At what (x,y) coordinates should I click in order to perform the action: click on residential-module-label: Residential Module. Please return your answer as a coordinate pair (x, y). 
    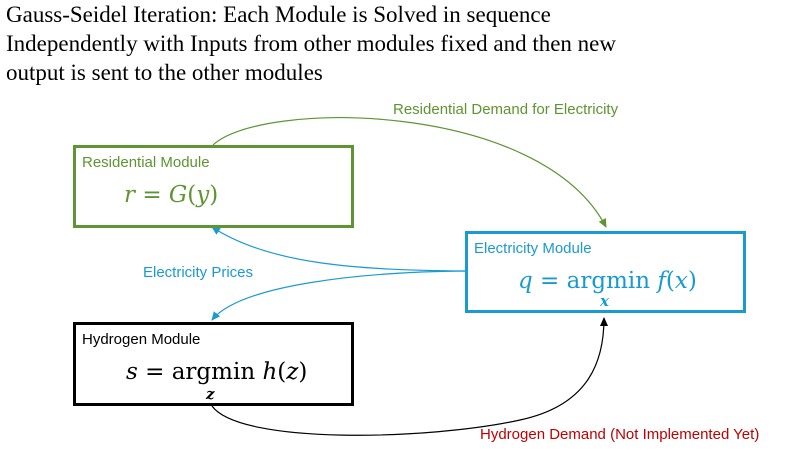
    Looking at the image, I should click on (146, 162).